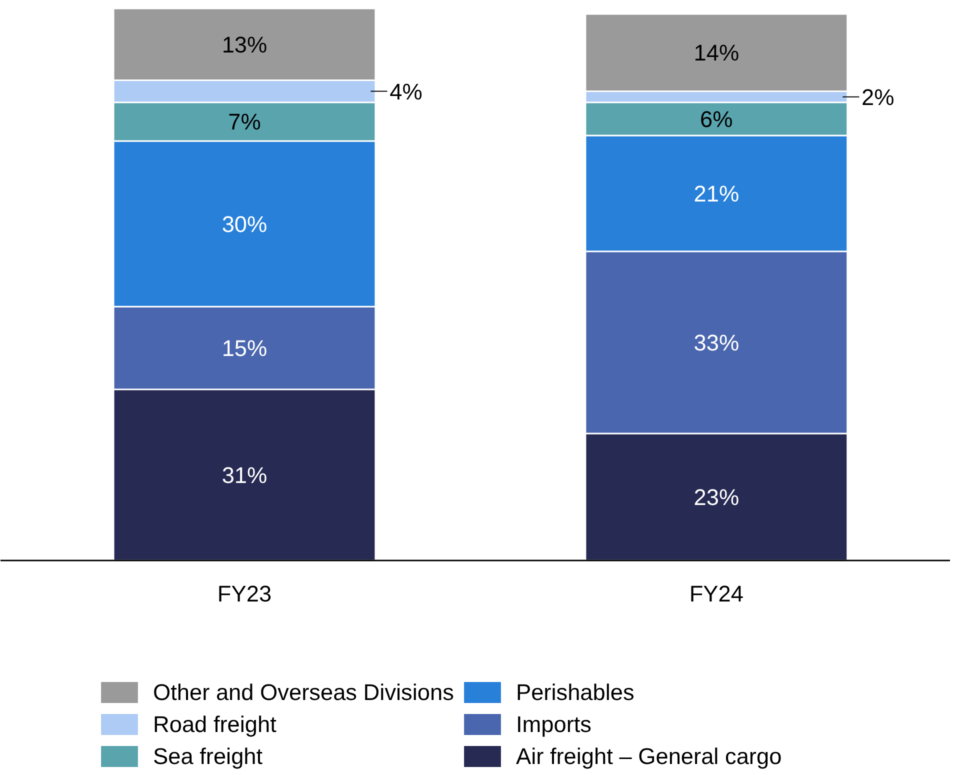 This screenshot has width=971, height=775. I want to click on legend-label: Road freight, so click(214, 724).